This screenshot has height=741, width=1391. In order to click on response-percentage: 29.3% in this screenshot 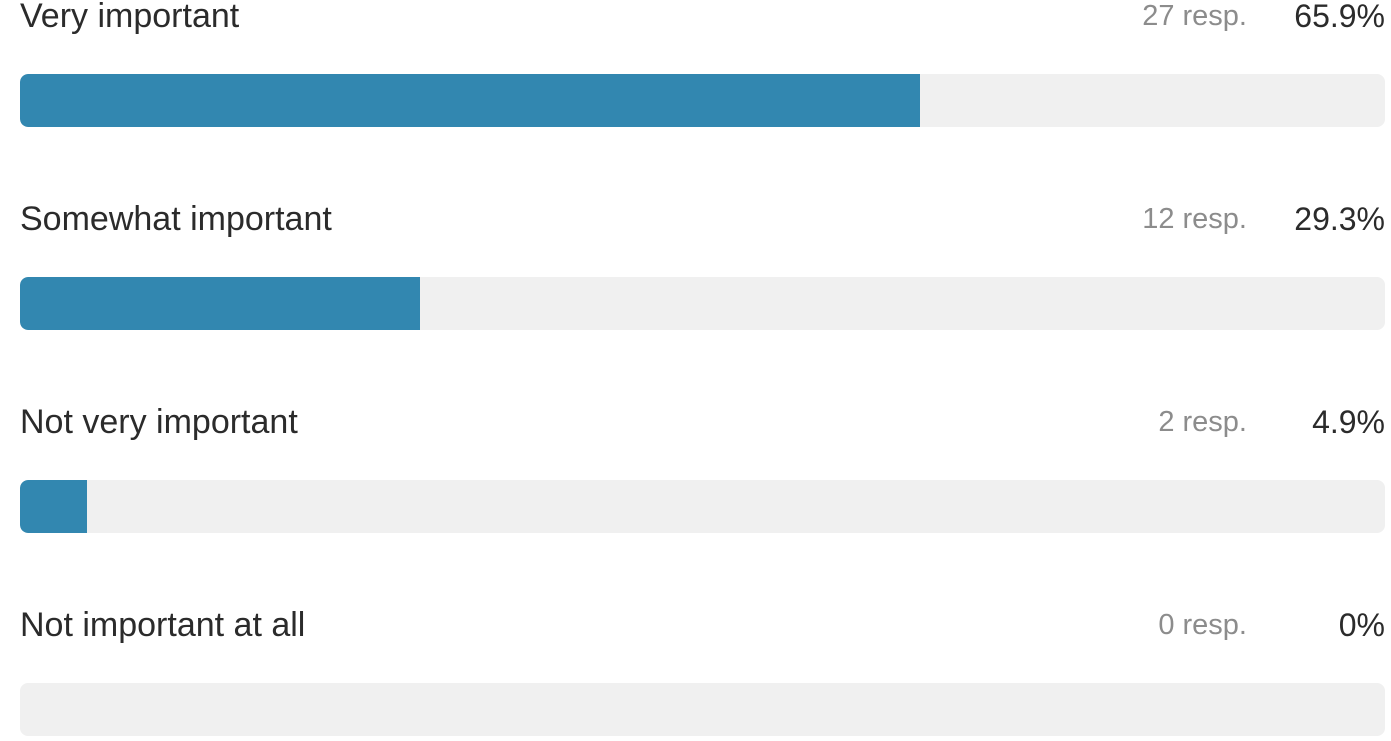, I will do `click(1339, 219)`.